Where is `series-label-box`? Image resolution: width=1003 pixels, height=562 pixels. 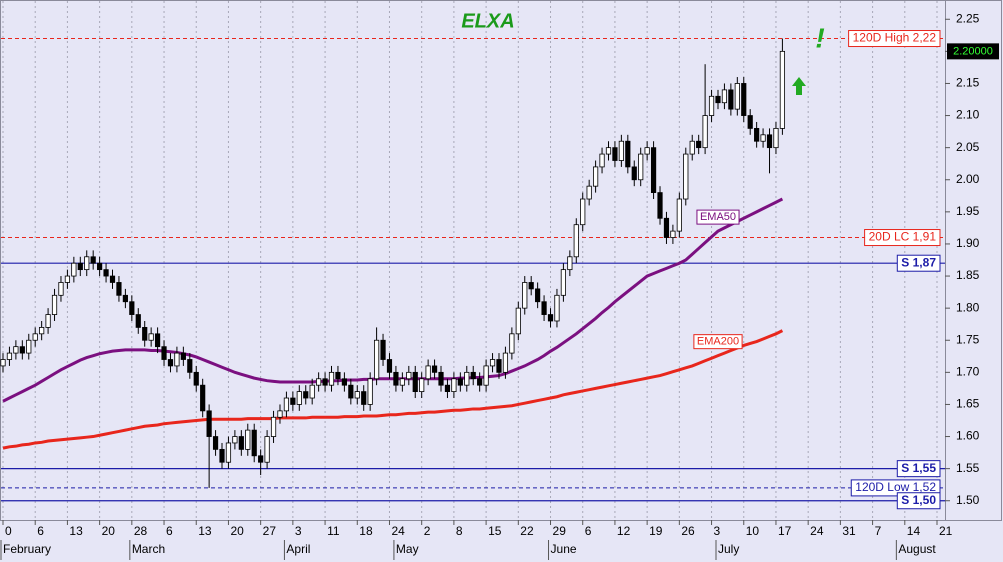
series-label-box is located at coordinates (718, 217).